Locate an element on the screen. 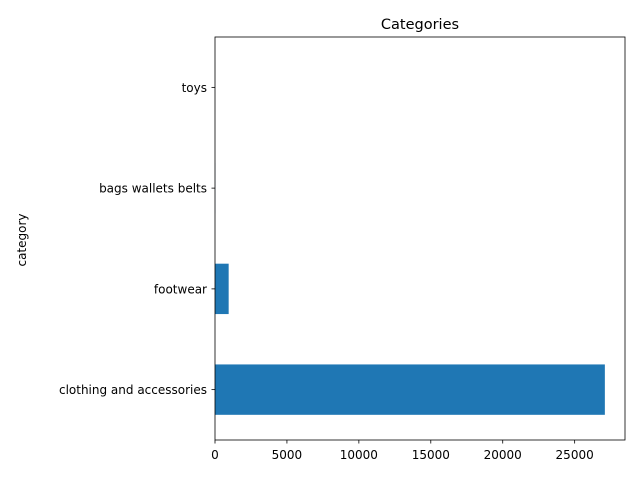 The image size is (640, 480). chart-title: Categories is located at coordinates (420, 25).